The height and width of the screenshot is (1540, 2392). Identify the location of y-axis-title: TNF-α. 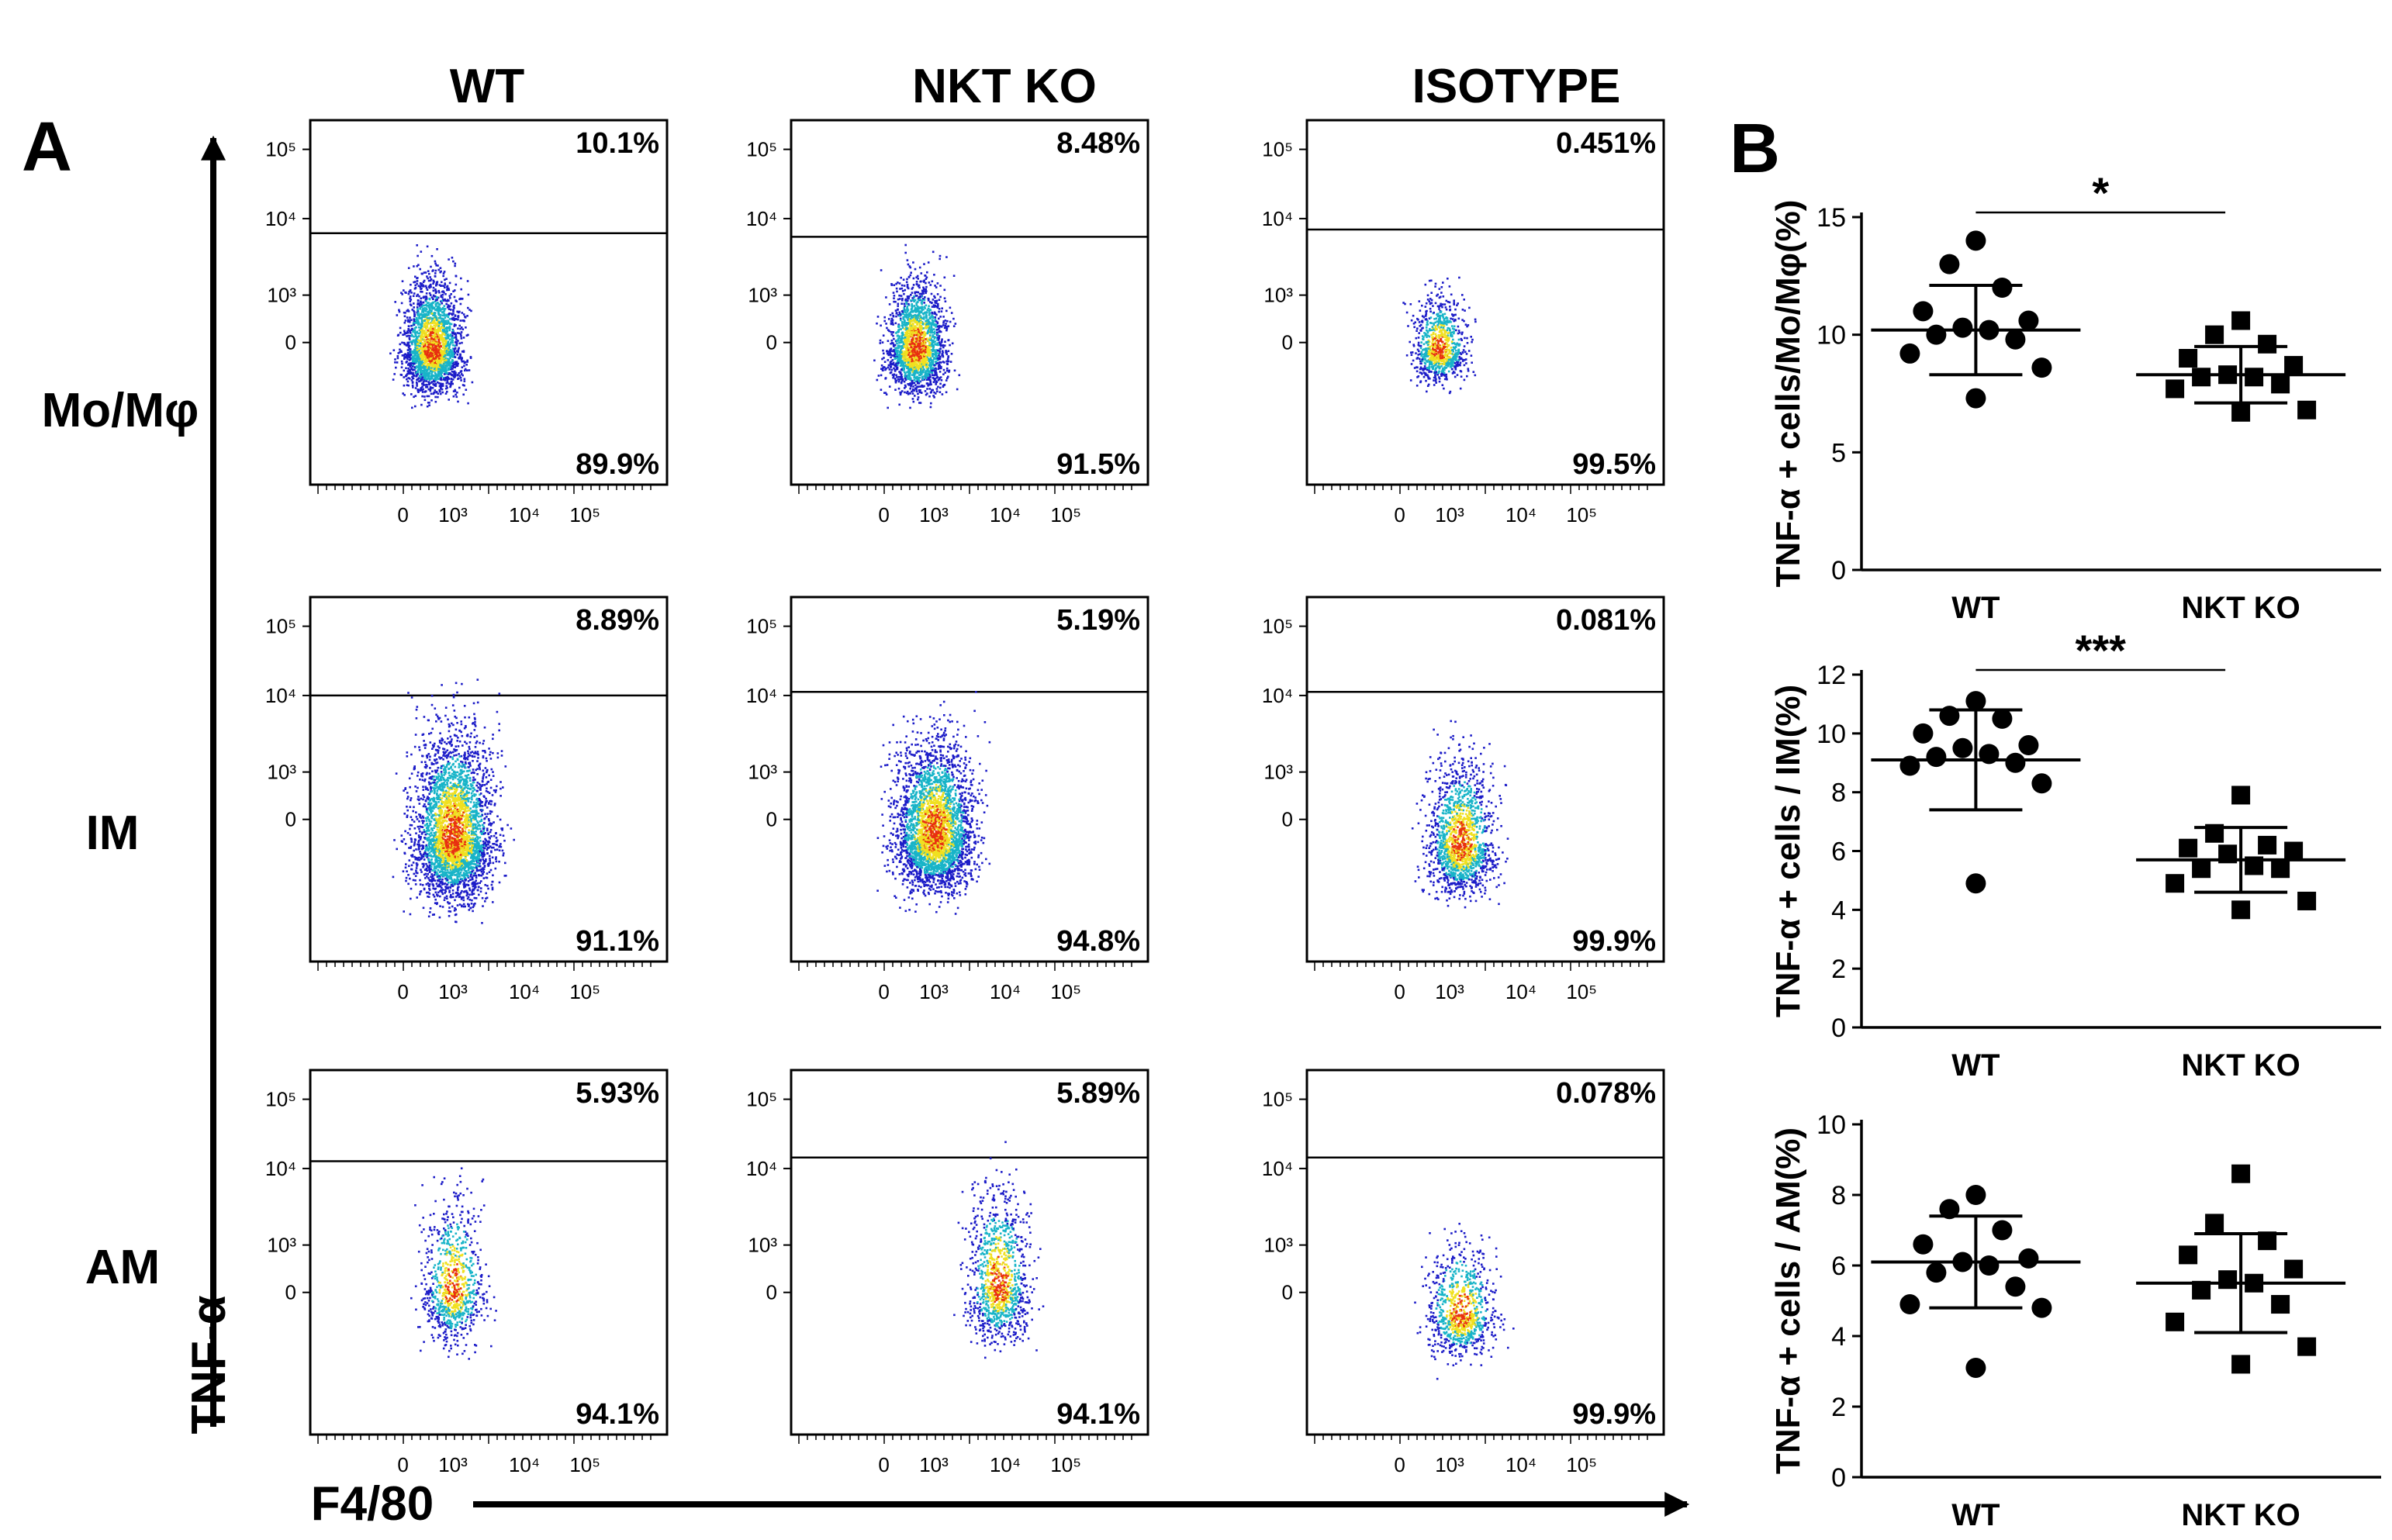
(209, 1364).